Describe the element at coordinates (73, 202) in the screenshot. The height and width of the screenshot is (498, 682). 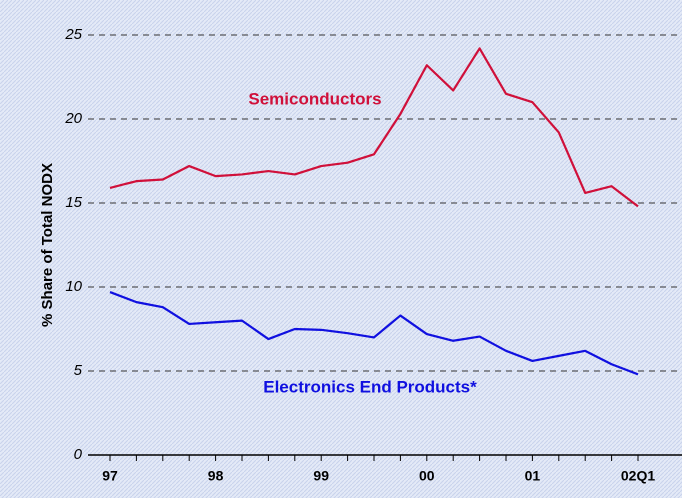
I see `y-tick-label: 15` at that location.